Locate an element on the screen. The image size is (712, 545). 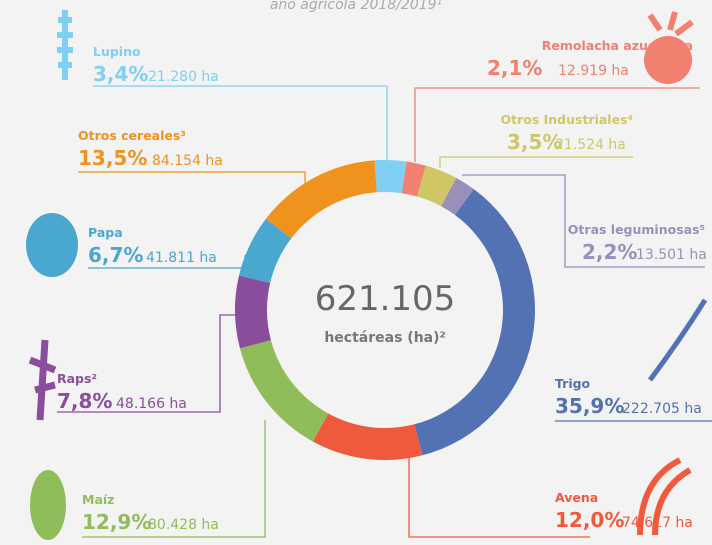
value-label: 2,1% is located at coordinates (514, 68).